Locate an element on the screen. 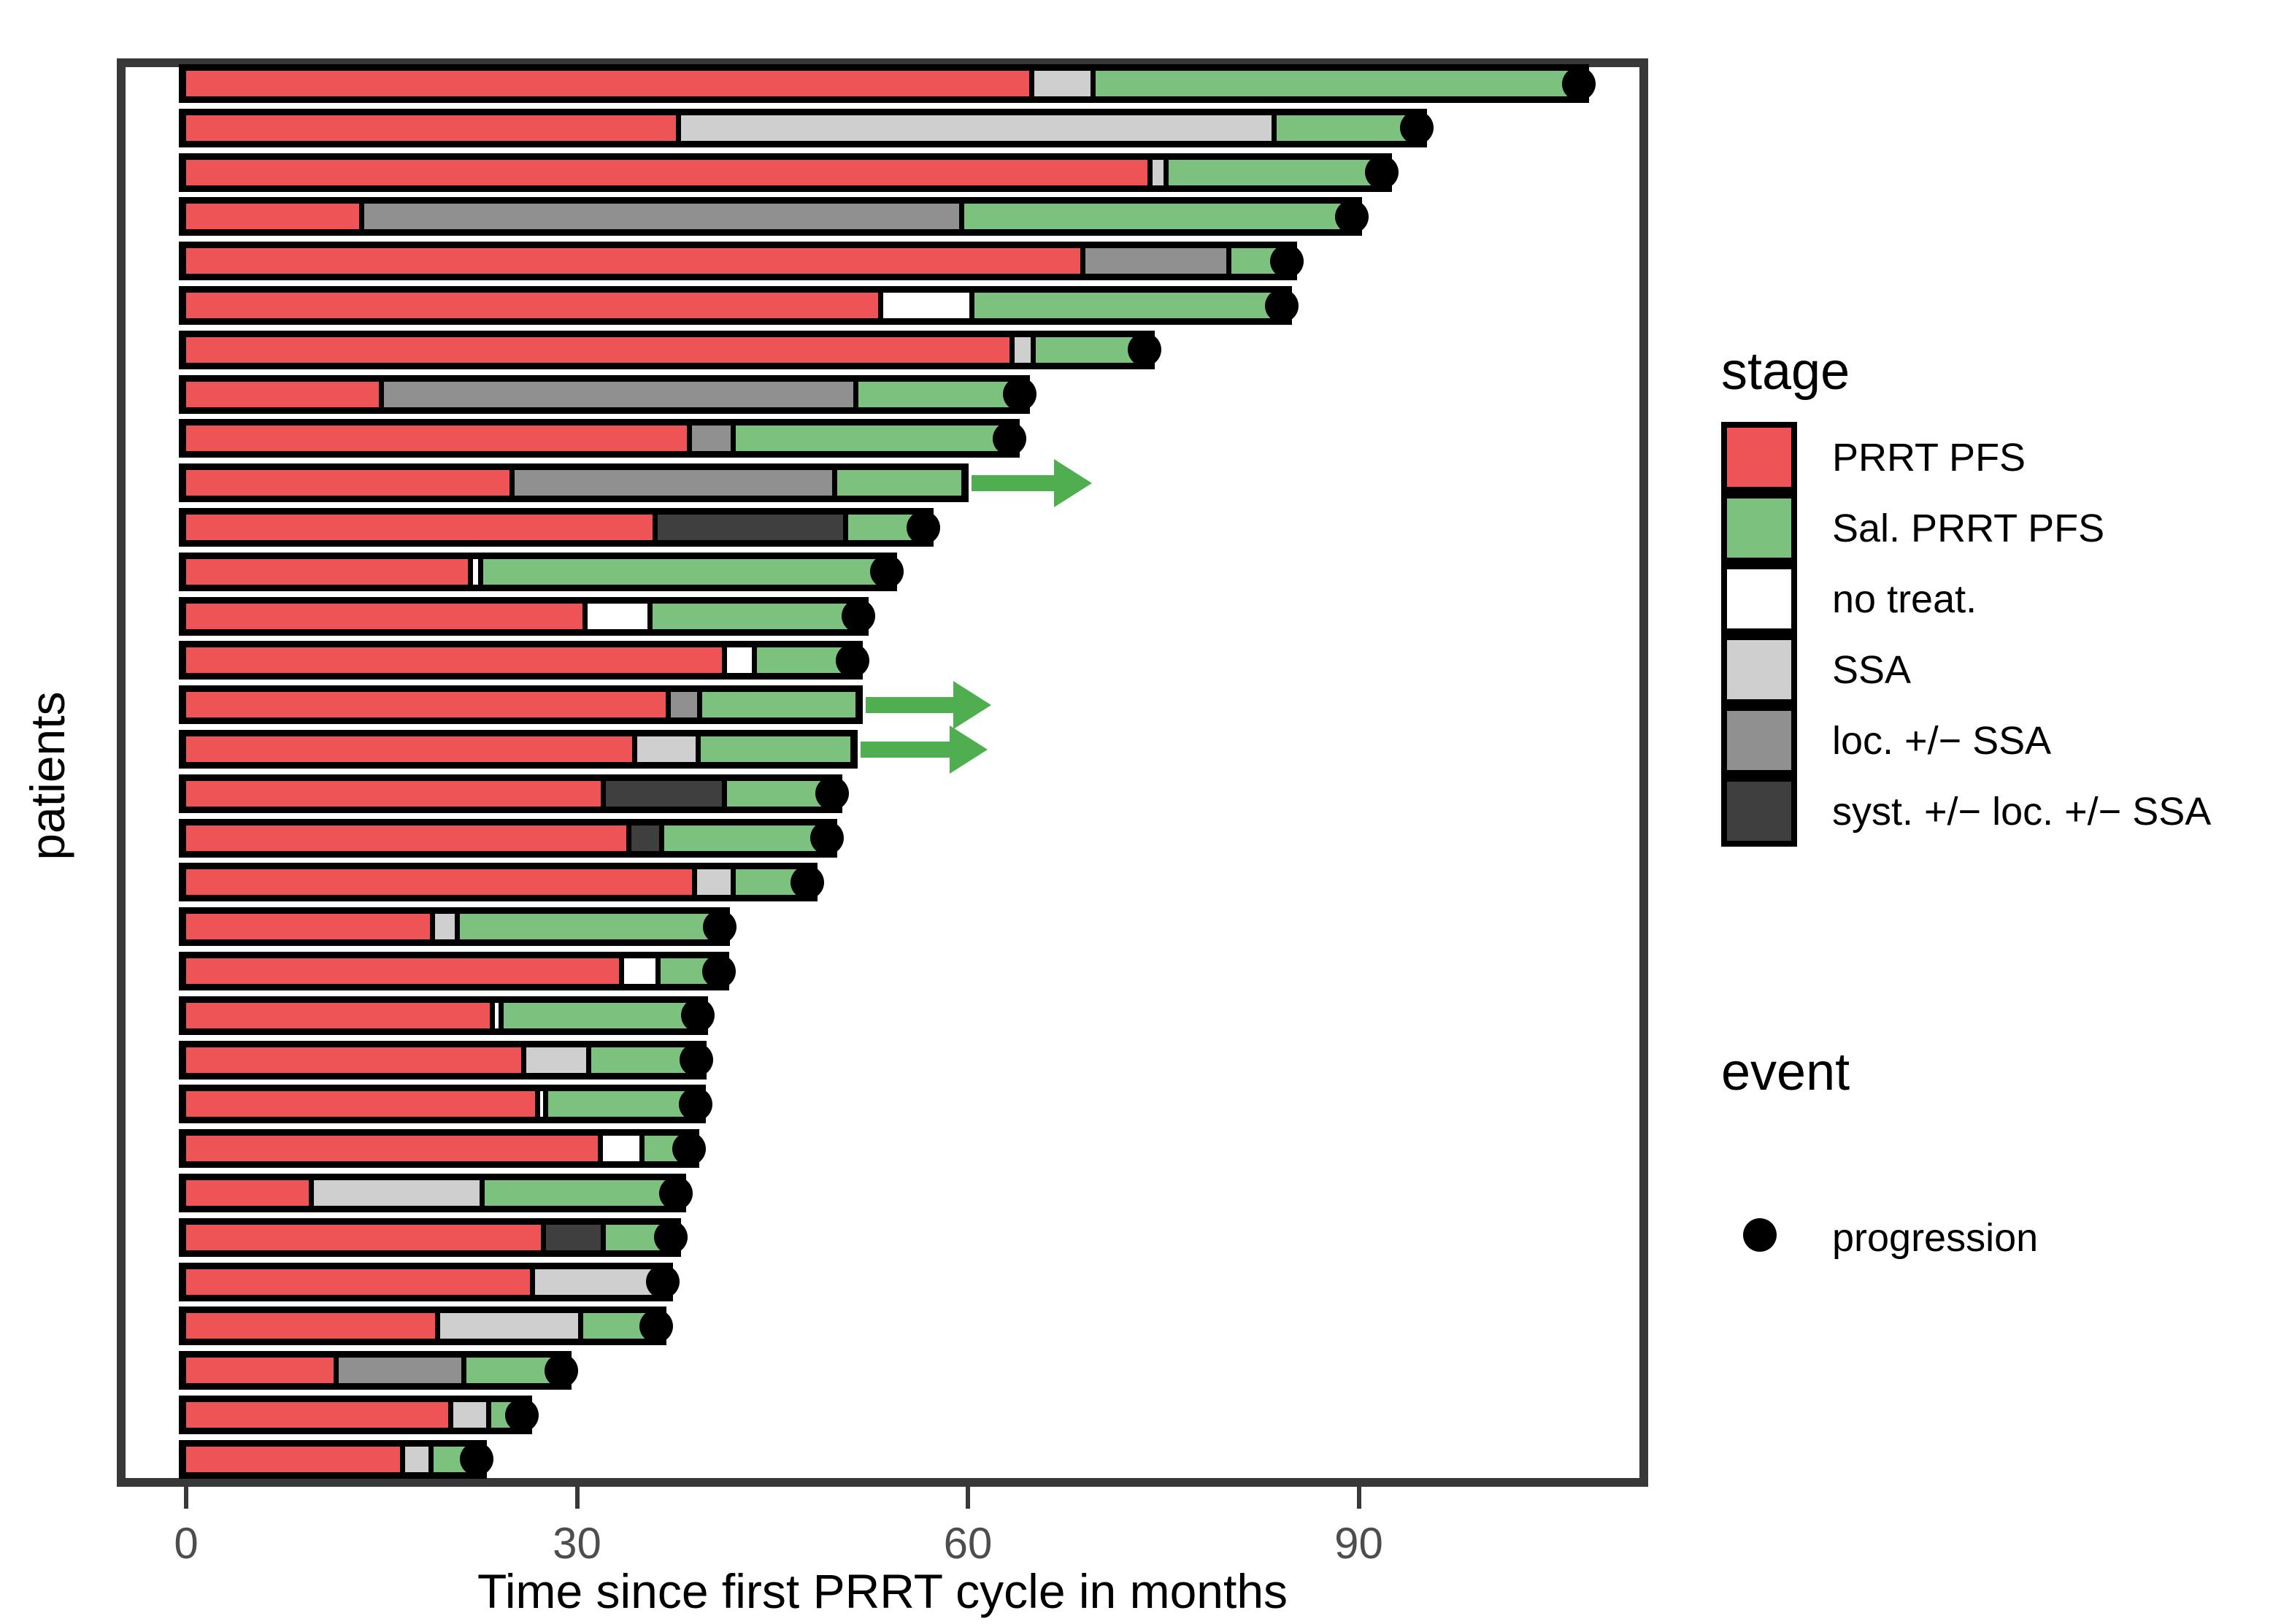  legend-swatch-loc is located at coordinates (1759, 740).